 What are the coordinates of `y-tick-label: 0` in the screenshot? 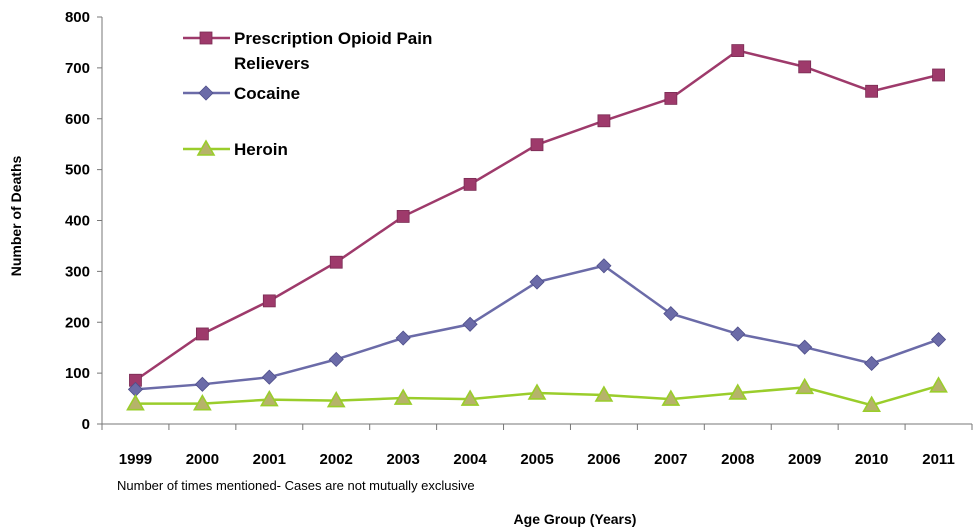 It's located at (86, 424).